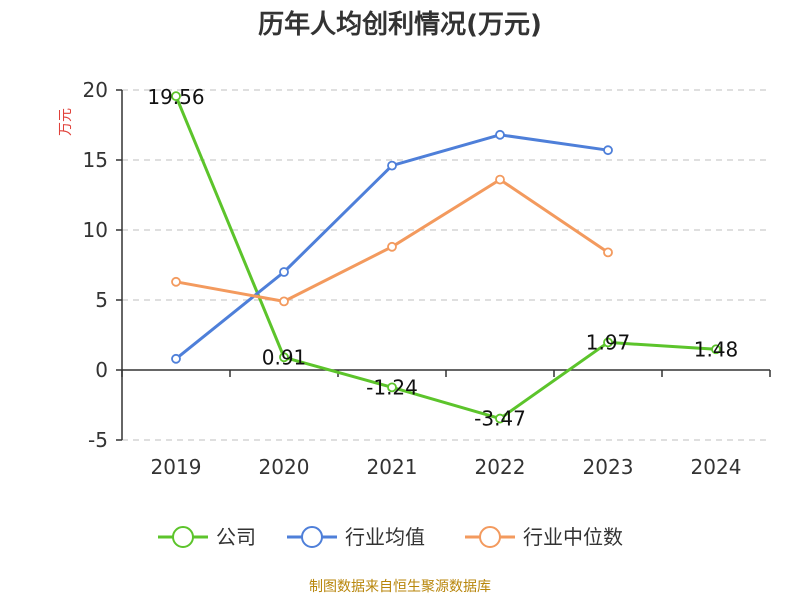  What do you see at coordinates (573, 537) in the screenshot?
I see `legend-label: 行业中位数` at bounding box center [573, 537].